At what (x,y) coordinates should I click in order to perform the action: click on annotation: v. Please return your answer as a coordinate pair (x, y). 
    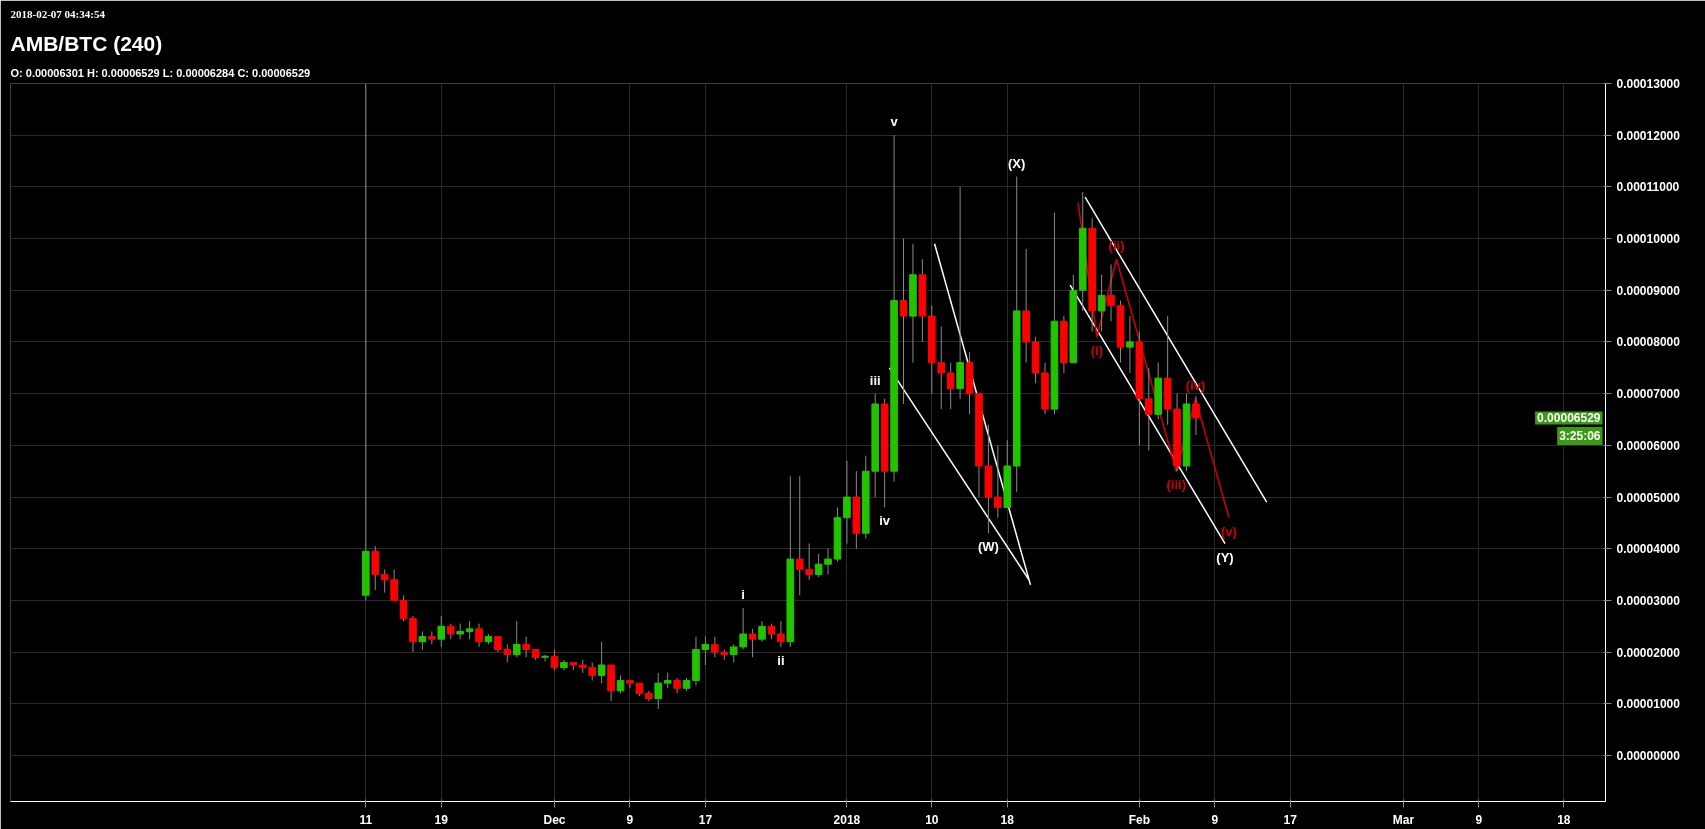
    Looking at the image, I should click on (894, 122).